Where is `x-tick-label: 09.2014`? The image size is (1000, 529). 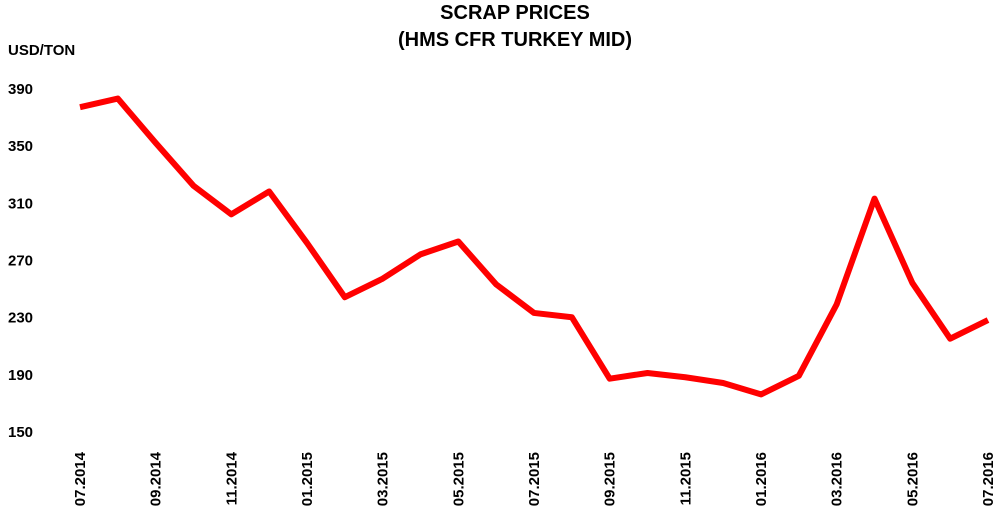 x-tick-label: 09.2014 is located at coordinates (156, 478).